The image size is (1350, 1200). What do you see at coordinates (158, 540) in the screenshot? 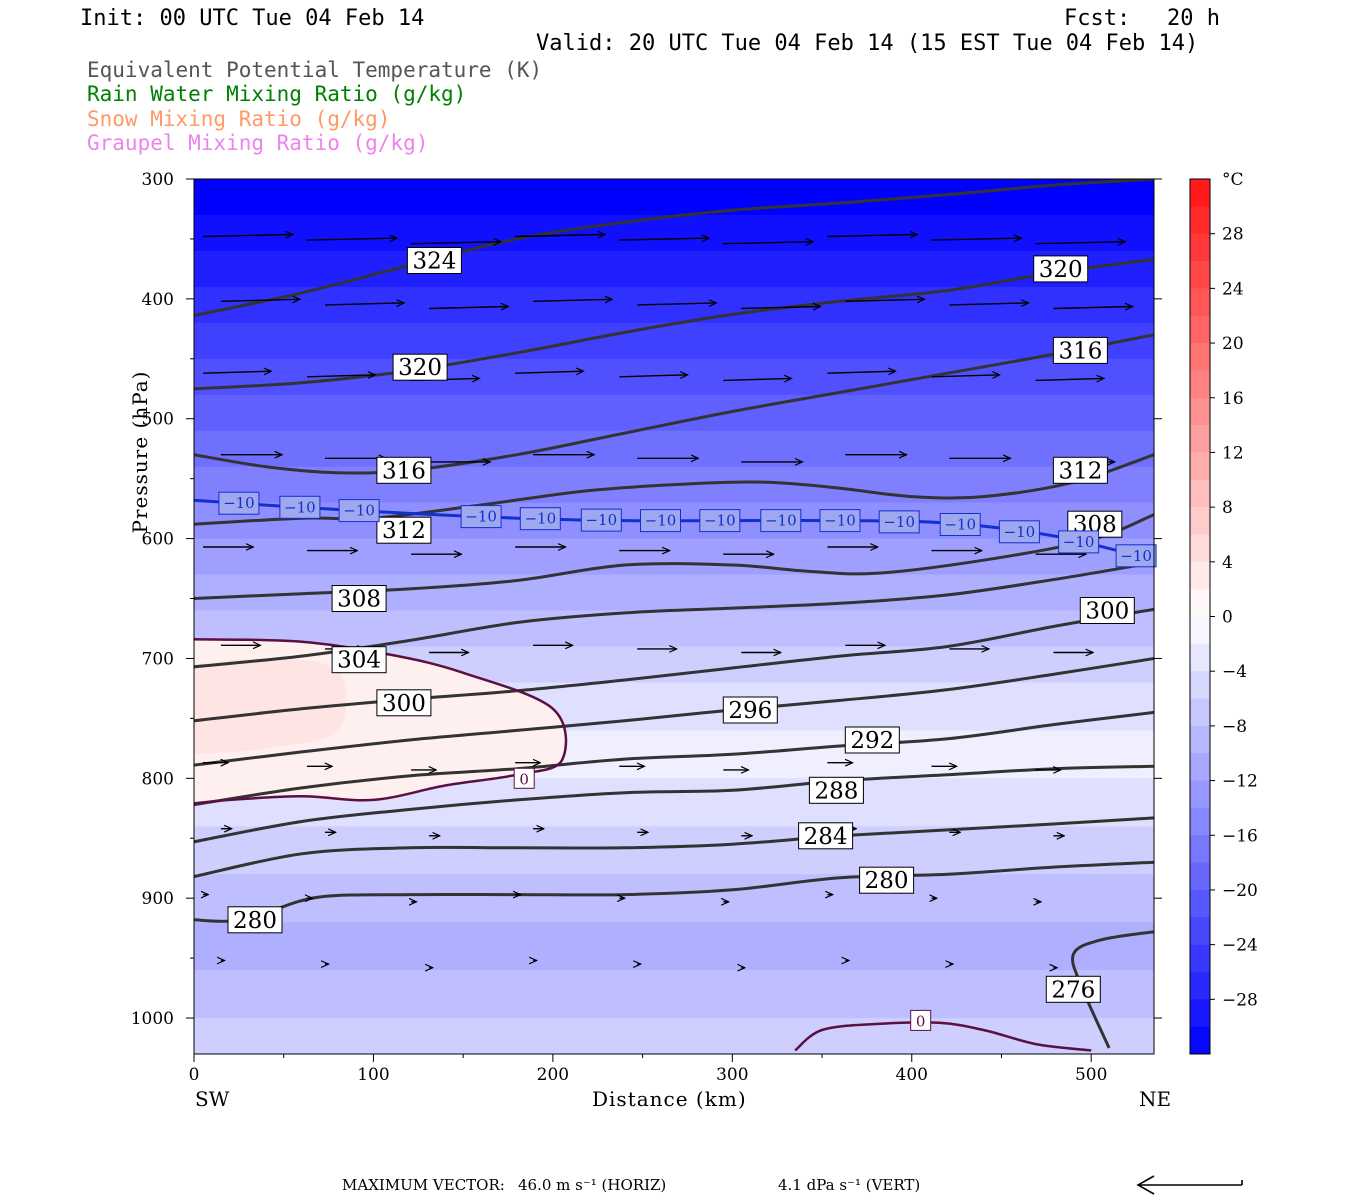
I see `y-tick-label: 600` at bounding box center [158, 540].